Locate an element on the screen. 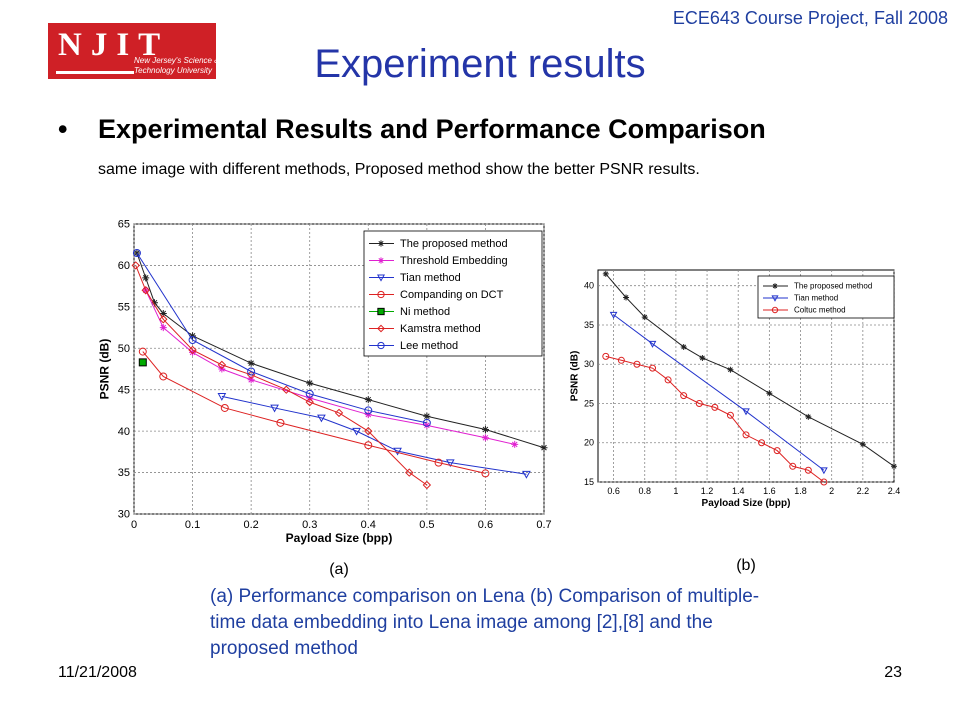 The image size is (960, 720). y-tick-label: 55 is located at coordinates (124, 308).